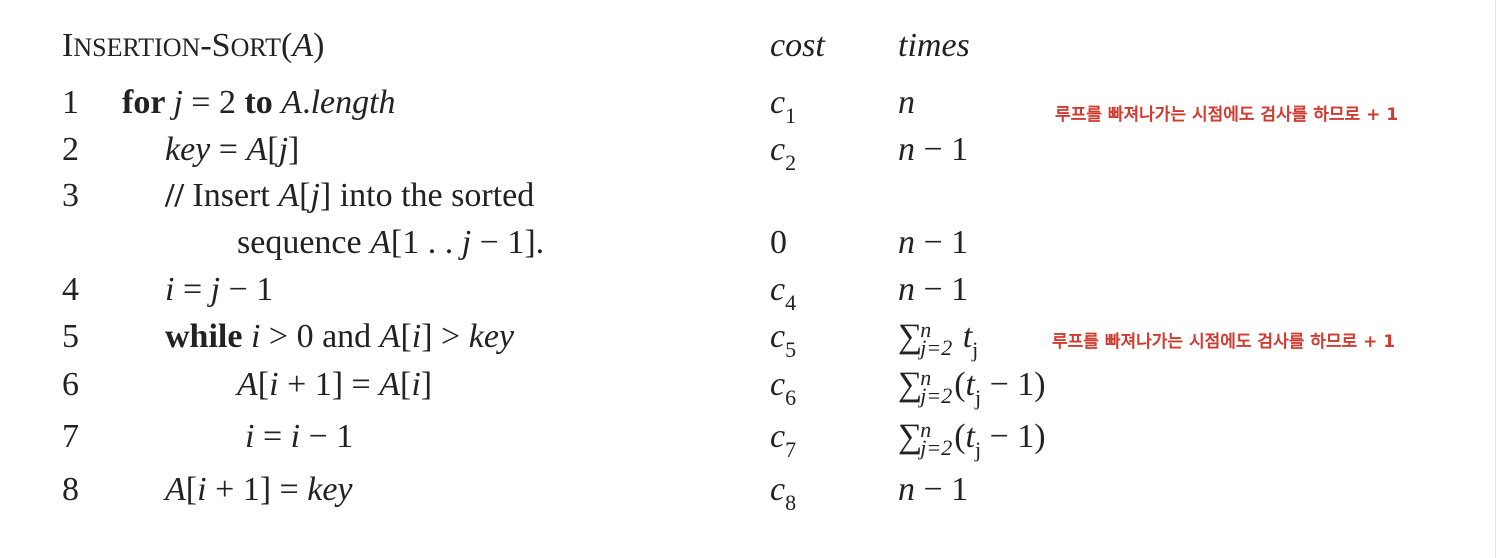 This screenshot has width=1502, height=558. I want to click on times-cell: ∑ n j=2 tj, so click(938, 343).